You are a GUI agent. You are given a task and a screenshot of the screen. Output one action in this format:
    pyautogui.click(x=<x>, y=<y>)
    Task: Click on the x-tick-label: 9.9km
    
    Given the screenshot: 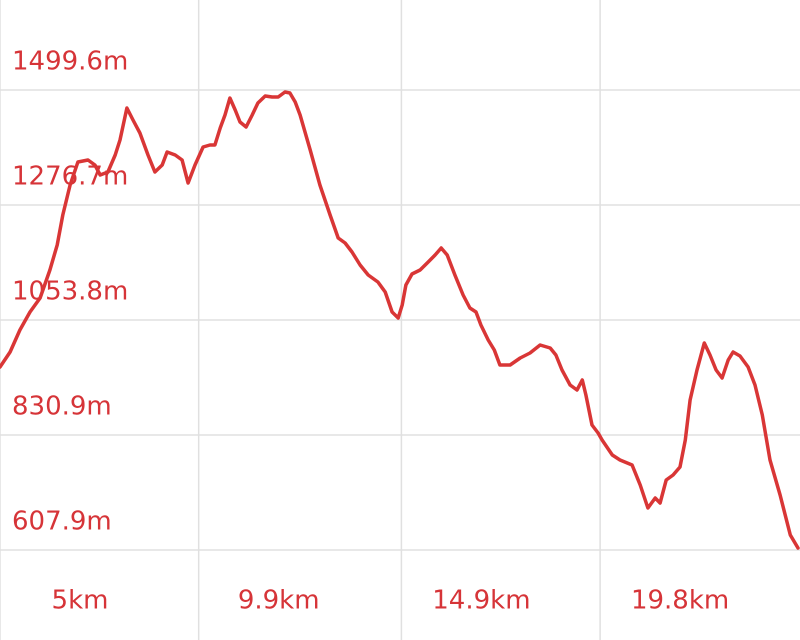 What is the action you would take?
    pyautogui.click(x=279, y=601)
    